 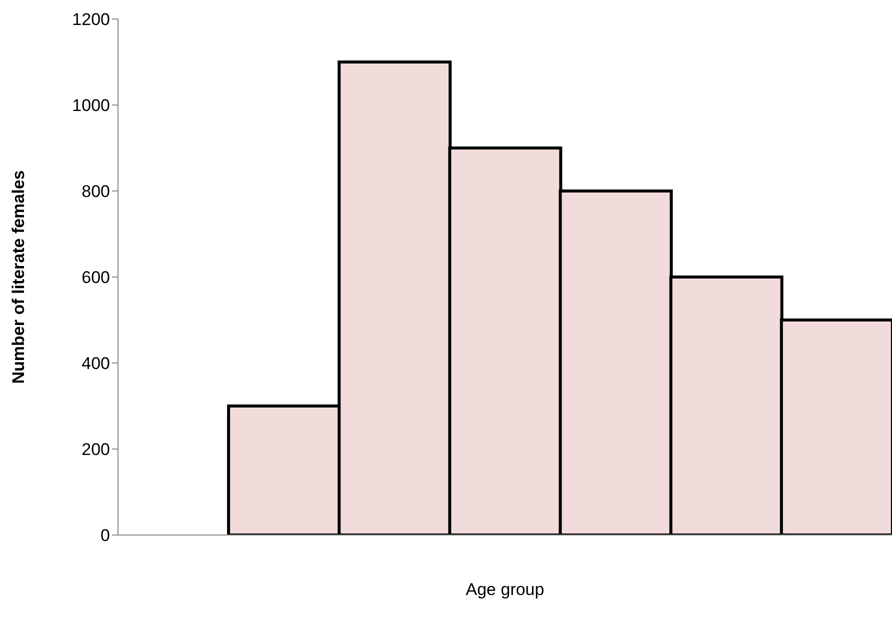 I want to click on y-axis-title: Number of literate females, so click(x=18, y=277).